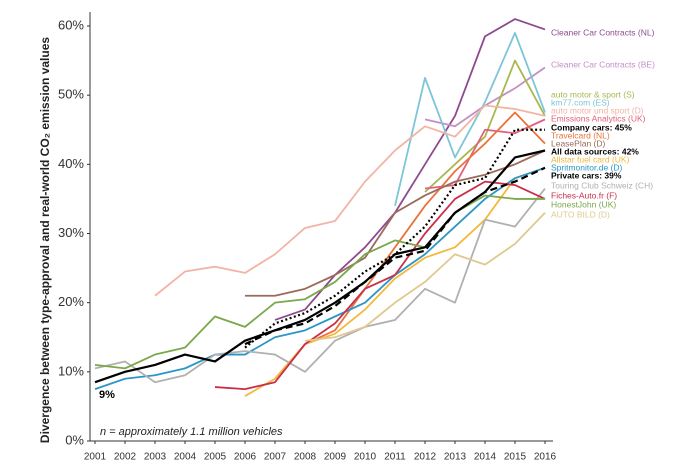 The image size is (698, 467). I want to click on legend-label: HonestJohn (UK), so click(583, 204).